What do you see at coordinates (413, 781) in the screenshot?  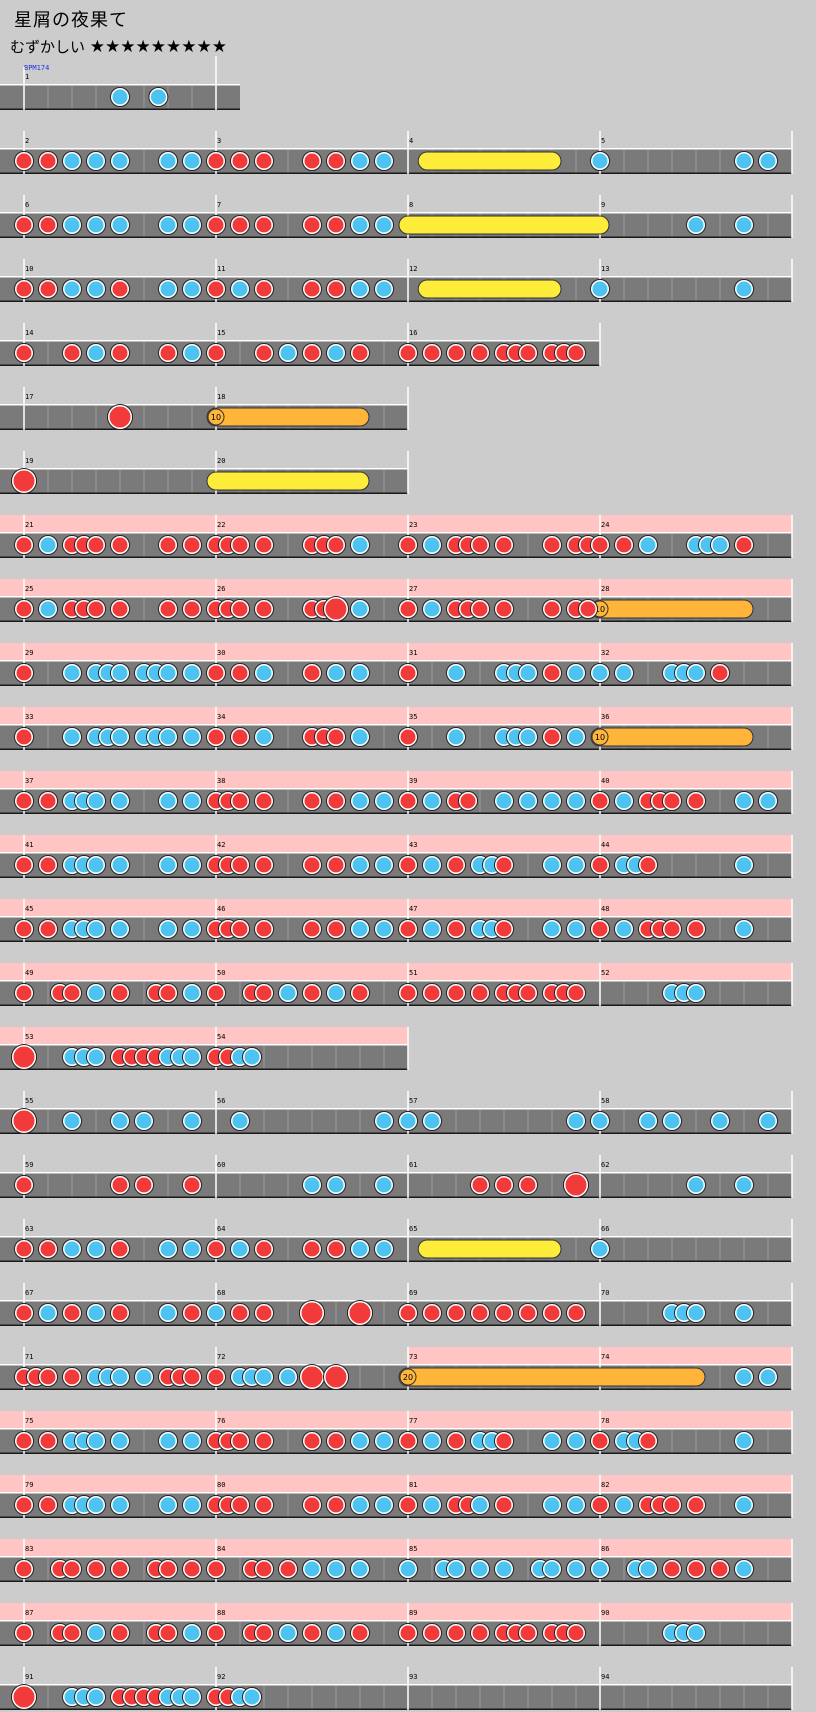 I see `measure-number: 39` at bounding box center [413, 781].